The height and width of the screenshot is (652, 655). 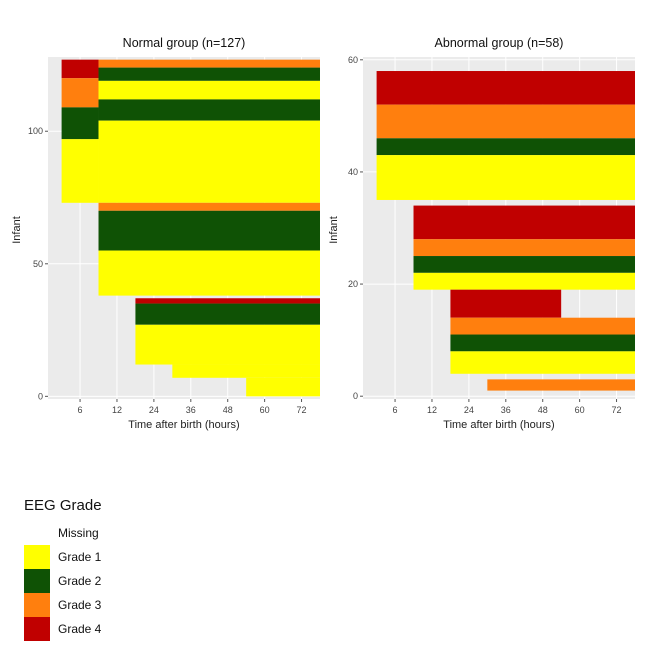 I want to click on abnormal-group-xlabel: Time after birth (hours), so click(x=498, y=425).